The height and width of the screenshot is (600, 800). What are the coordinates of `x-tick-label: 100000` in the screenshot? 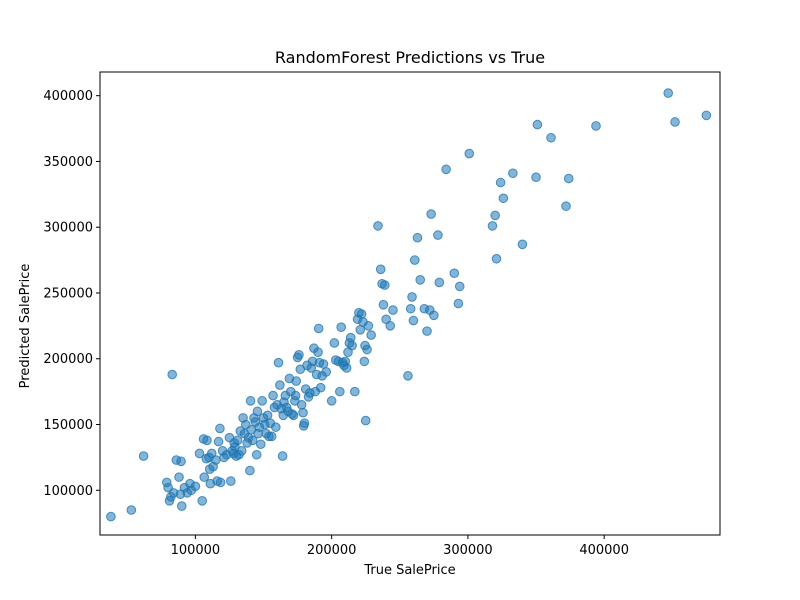 It's located at (196, 550).